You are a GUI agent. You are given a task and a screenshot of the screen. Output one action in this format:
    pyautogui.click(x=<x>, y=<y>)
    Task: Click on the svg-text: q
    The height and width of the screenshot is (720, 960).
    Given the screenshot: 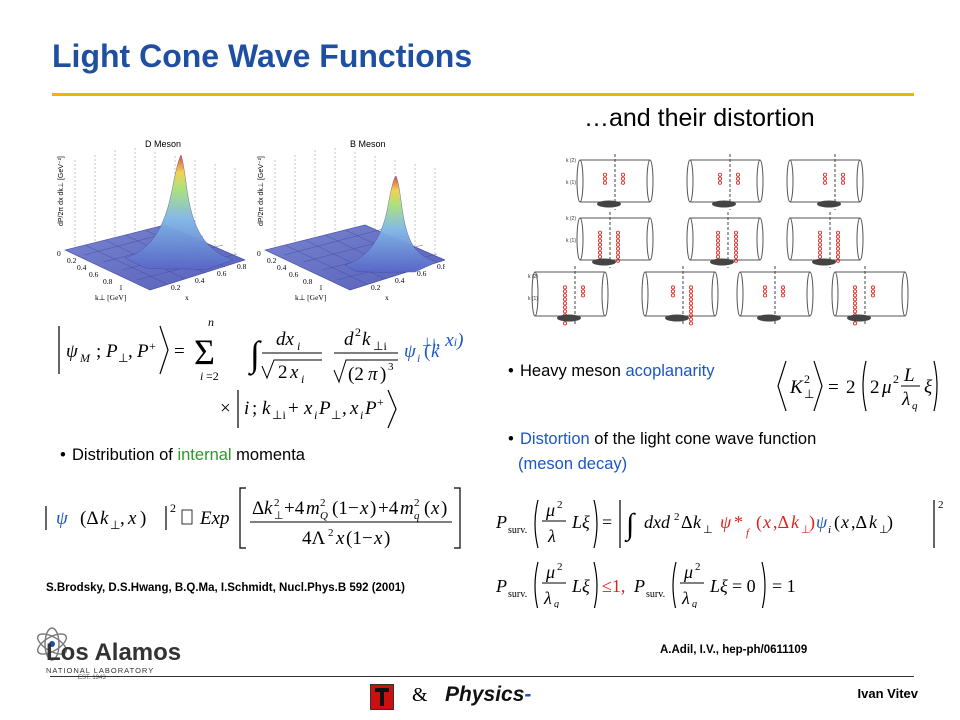 What is the action you would take?
    pyautogui.click(x=694, y=603)
    